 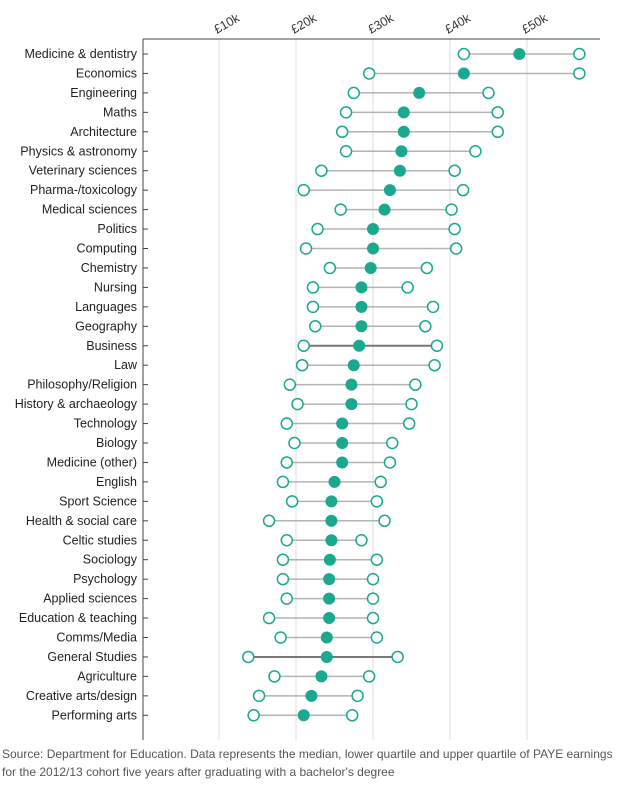 I want to click on data-row: Business, so click(x=265, y=346).